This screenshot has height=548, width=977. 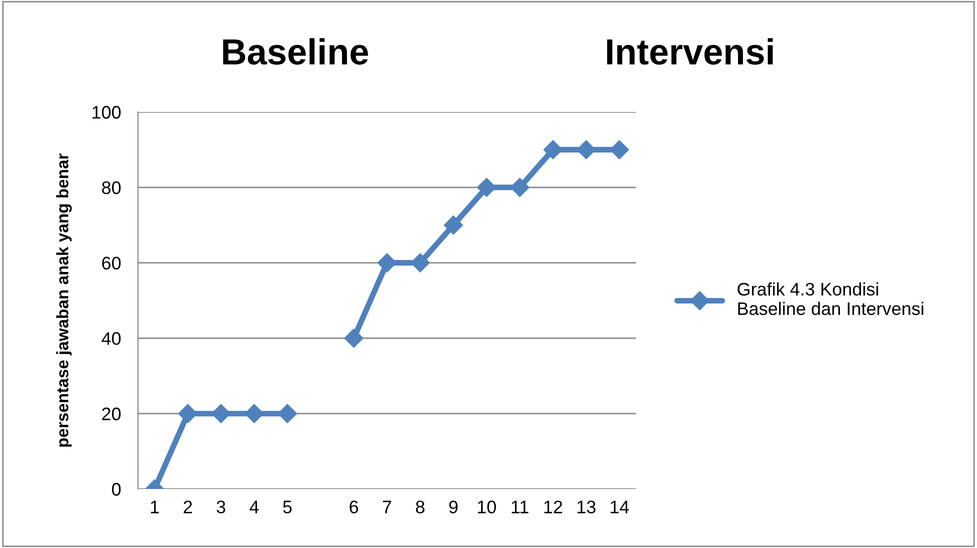 What do you see at coordinates (354, 507) in the screenshot?
I see `x-tick-label: 6` at bounding box center [354, 507].